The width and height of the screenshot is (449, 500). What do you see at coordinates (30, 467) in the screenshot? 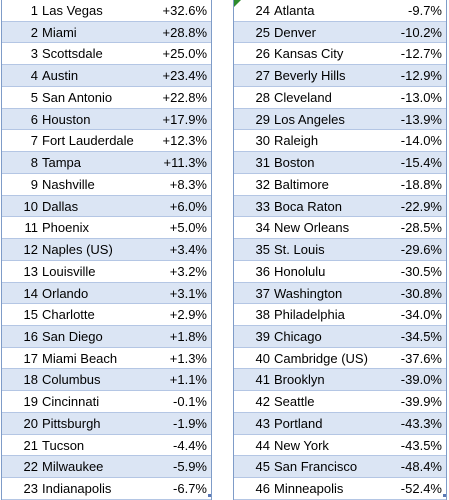
I see `rank-cell: 22` at bounding box center [30, 467].